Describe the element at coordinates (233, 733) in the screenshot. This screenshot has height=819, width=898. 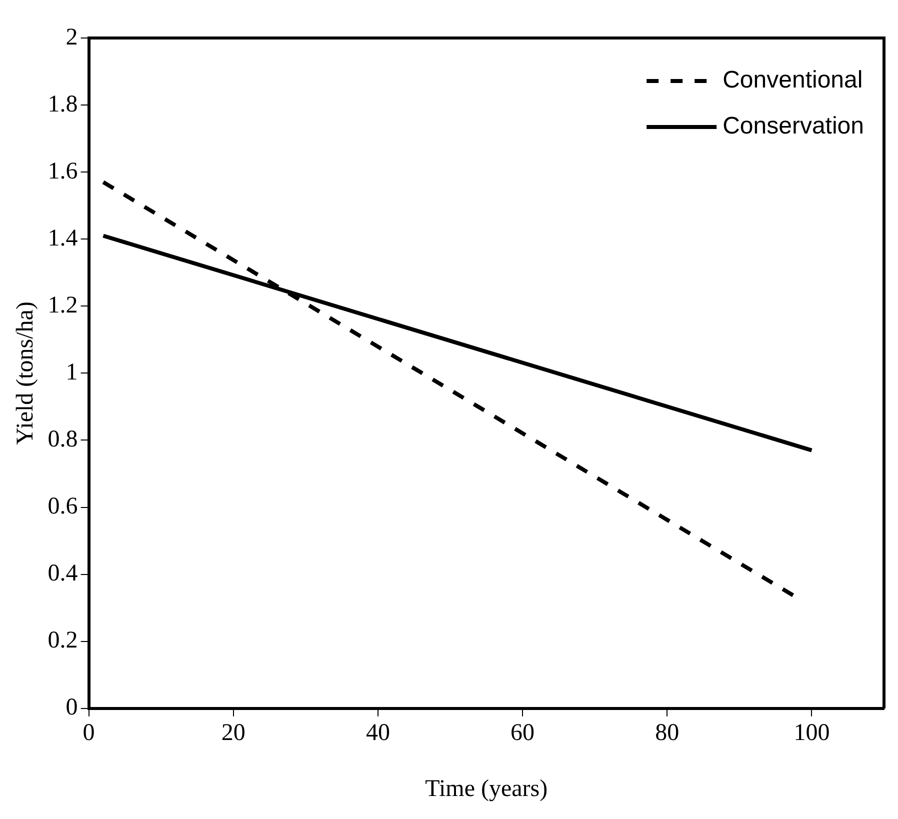
I see `x-tick-label: 20` at that location.